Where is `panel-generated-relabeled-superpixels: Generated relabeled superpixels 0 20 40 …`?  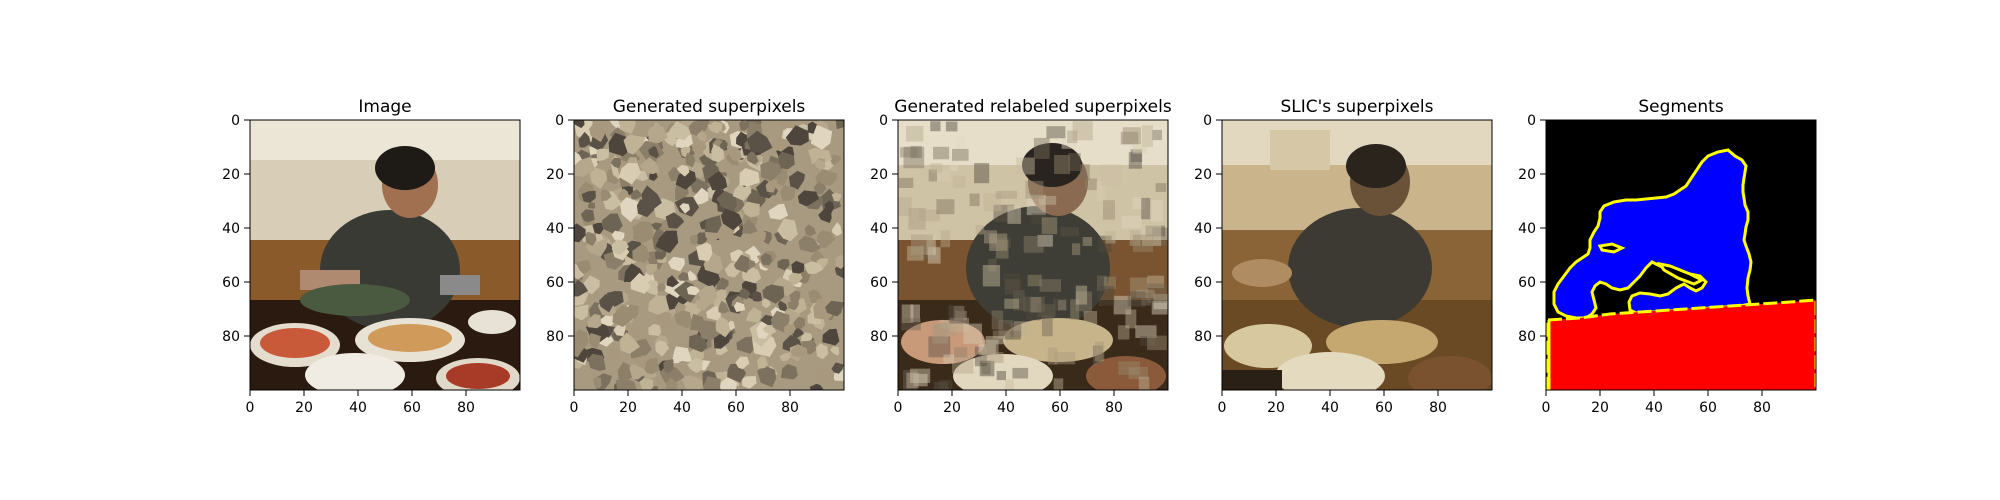 panel-generated-relabeled-superpixels: Generated relabeled superpixels 0 20 40 … is located at coordinates (1021, 256).